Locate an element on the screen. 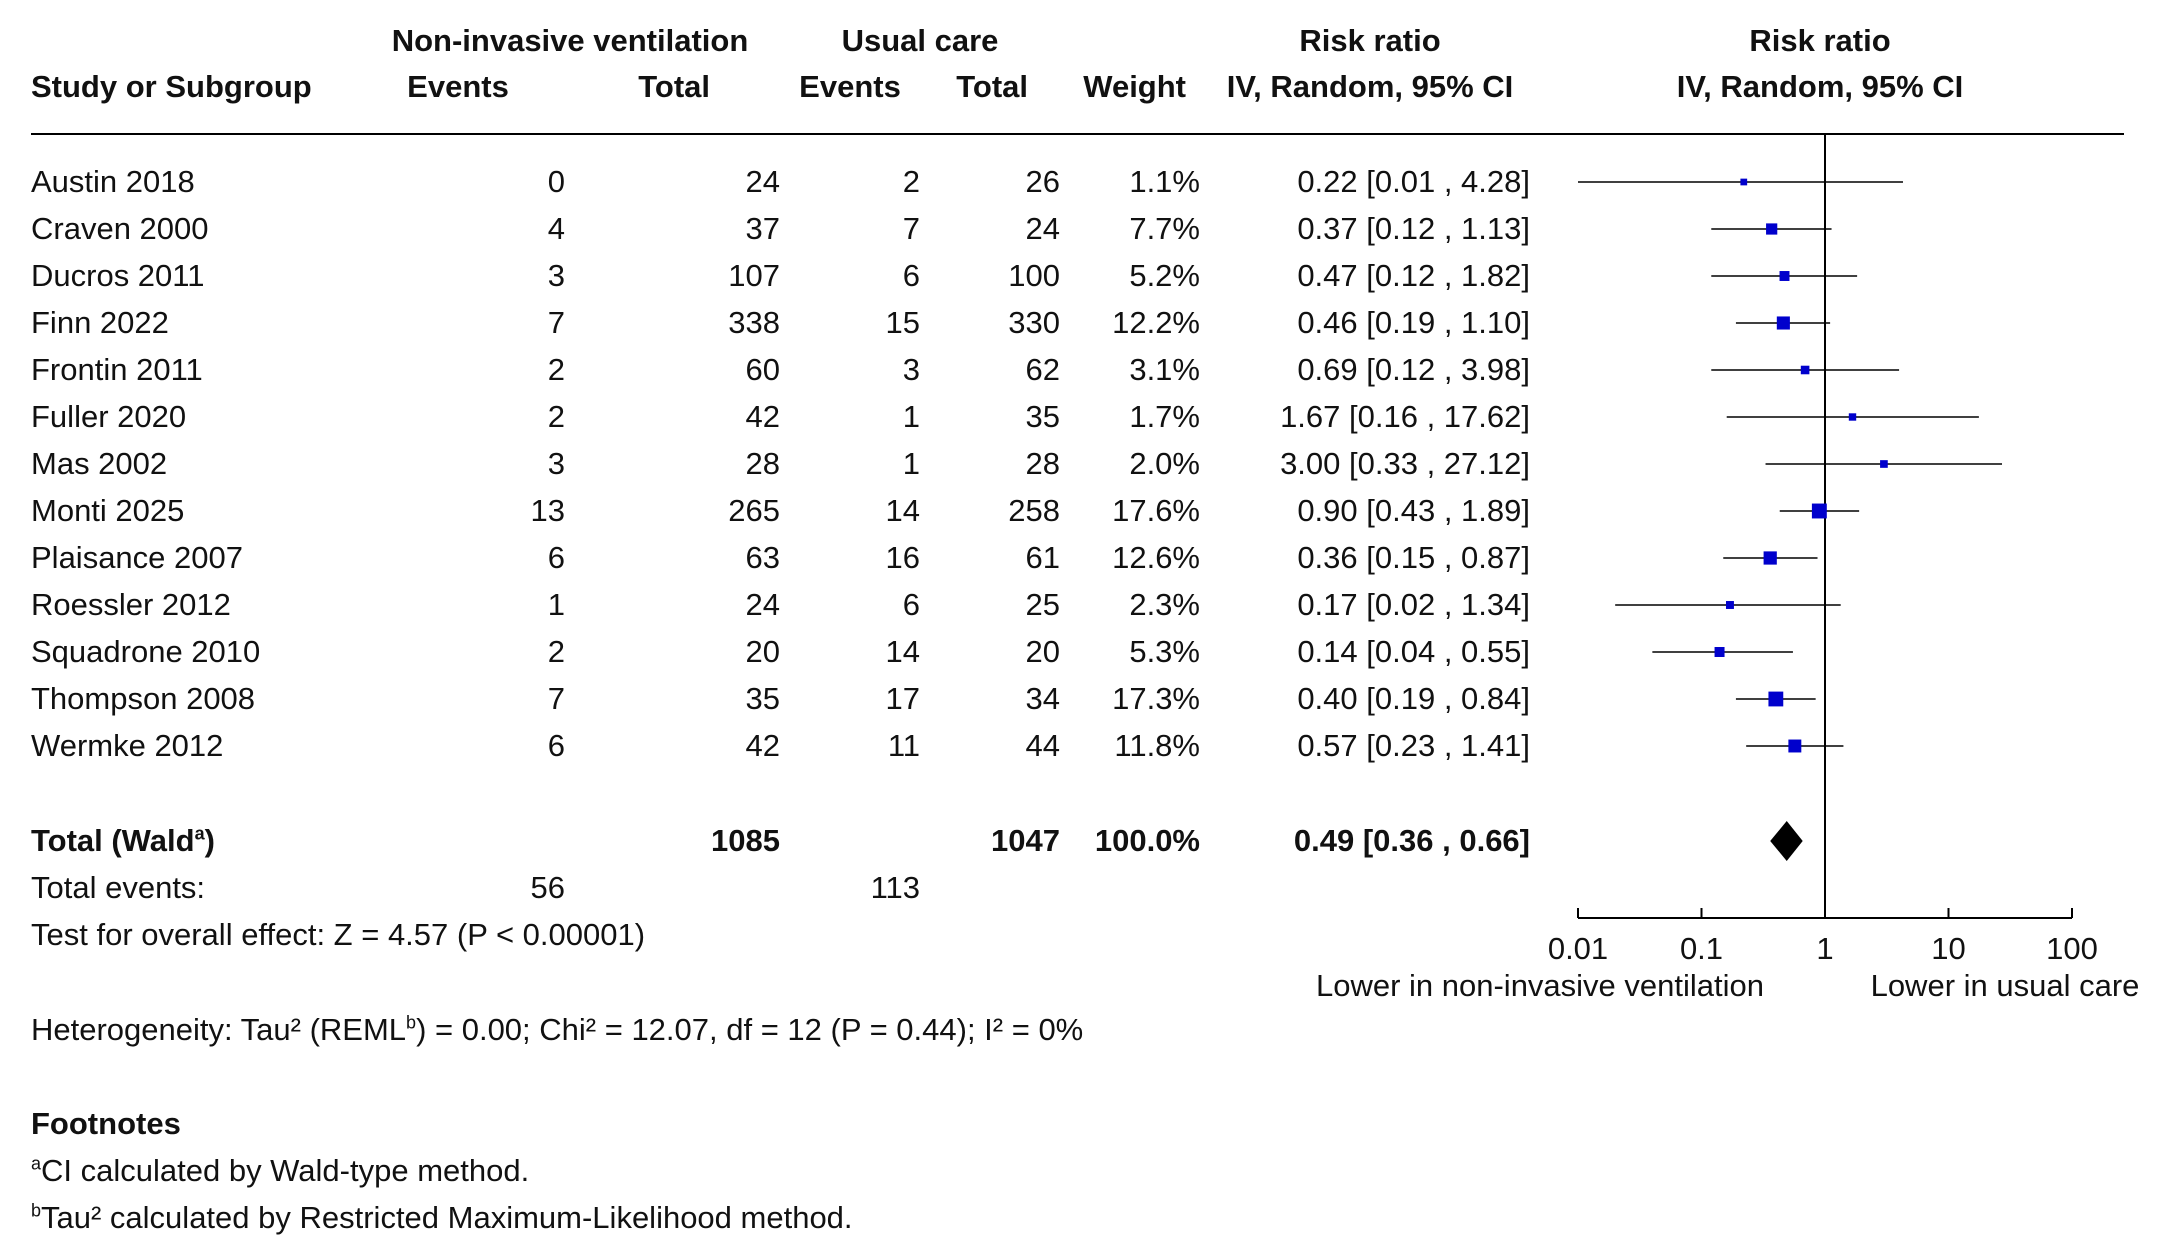 This screenshot has height=1247, width=2162. ci-cell: 0.90 [0.43 , 1.89] is located at coordinates (1413, 510).